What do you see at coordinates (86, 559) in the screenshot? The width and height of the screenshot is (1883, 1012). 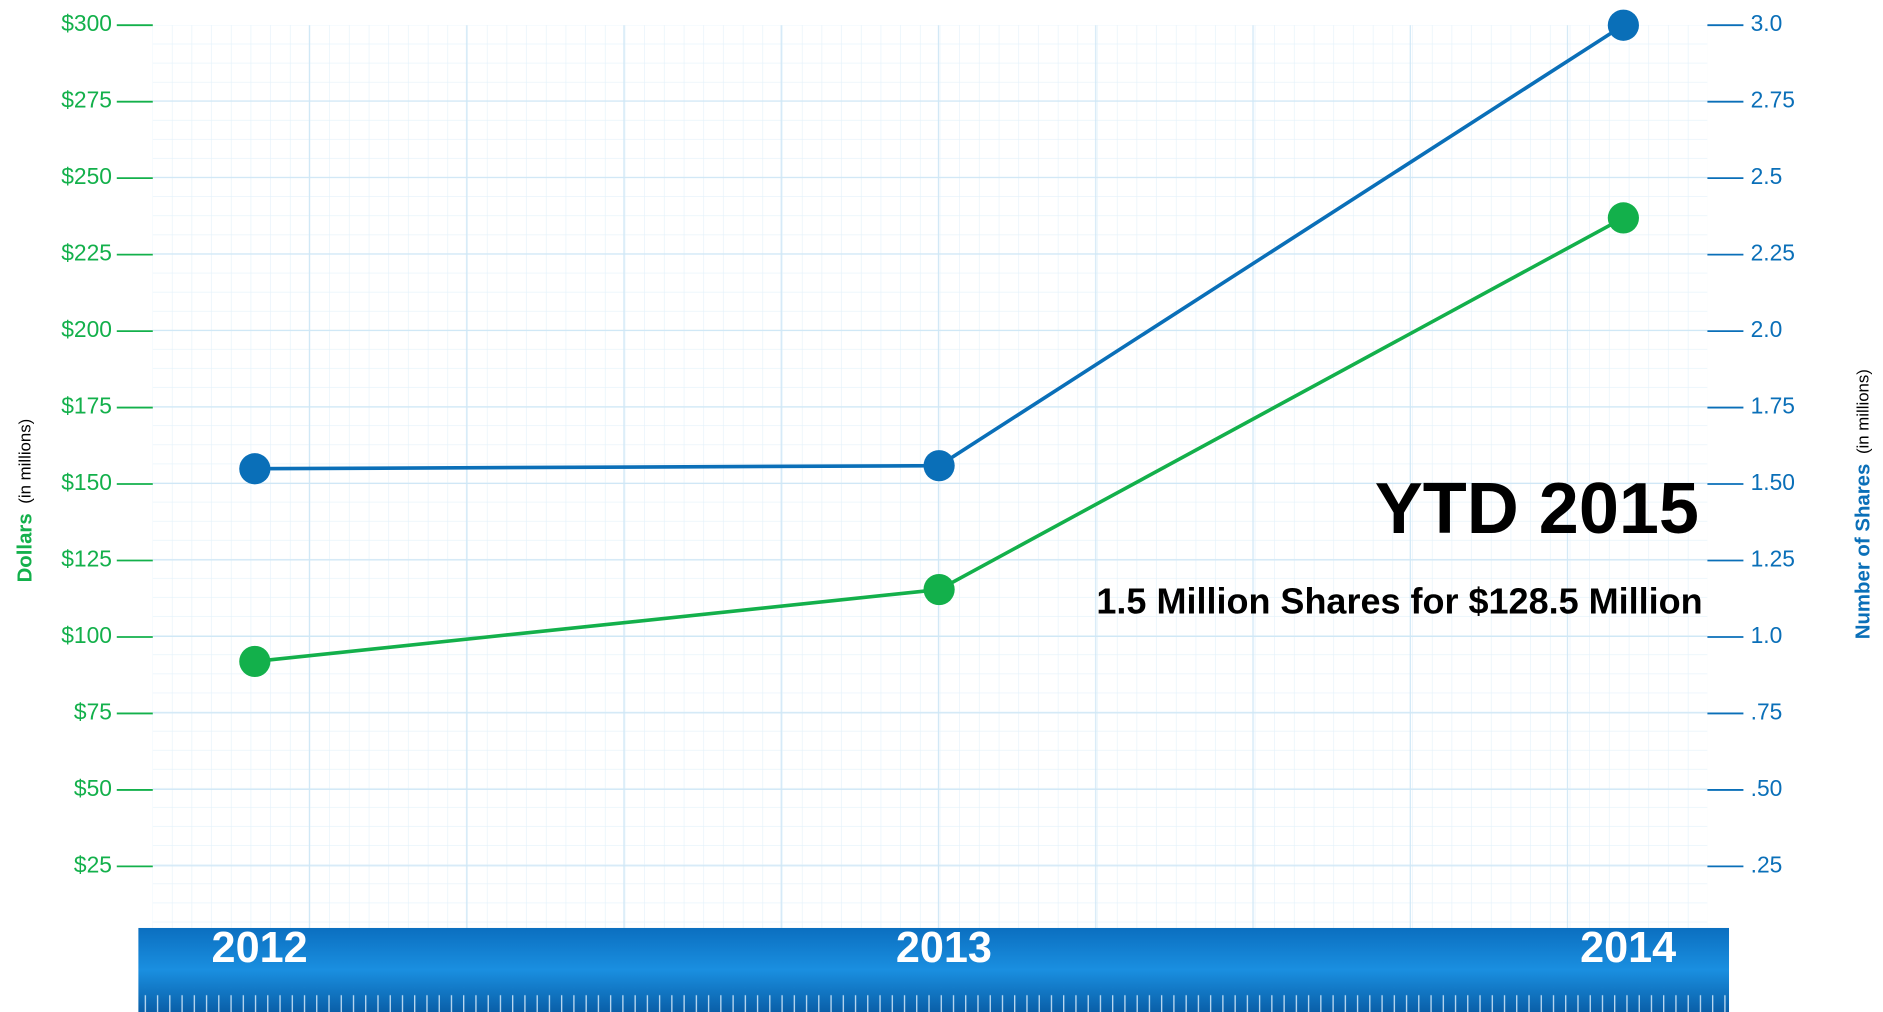 I see `y-tick-label: $125` at bounding box center [86, 559].